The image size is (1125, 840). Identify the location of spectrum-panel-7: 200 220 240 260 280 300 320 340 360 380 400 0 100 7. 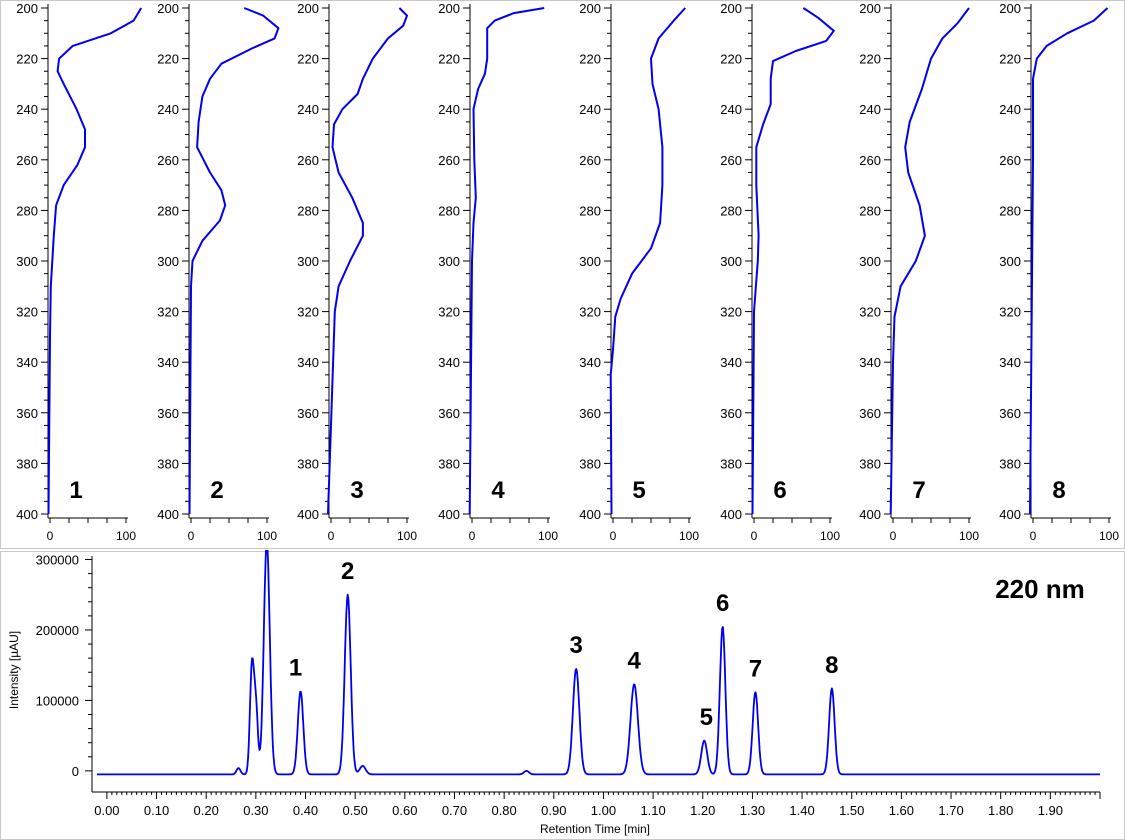
(919, 272).